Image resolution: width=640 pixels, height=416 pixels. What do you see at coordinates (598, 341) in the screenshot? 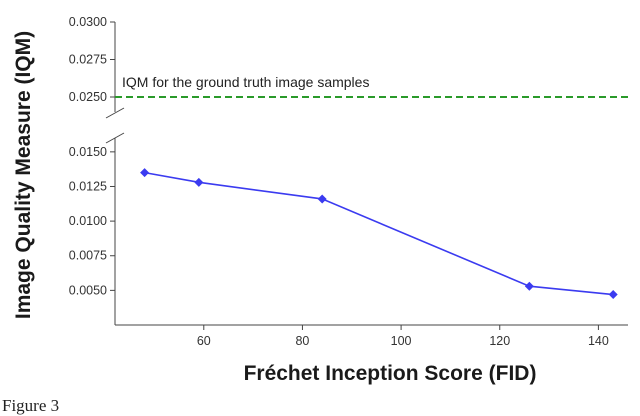
I see `x-tick-label: 140` at bounding box center [598, 341].